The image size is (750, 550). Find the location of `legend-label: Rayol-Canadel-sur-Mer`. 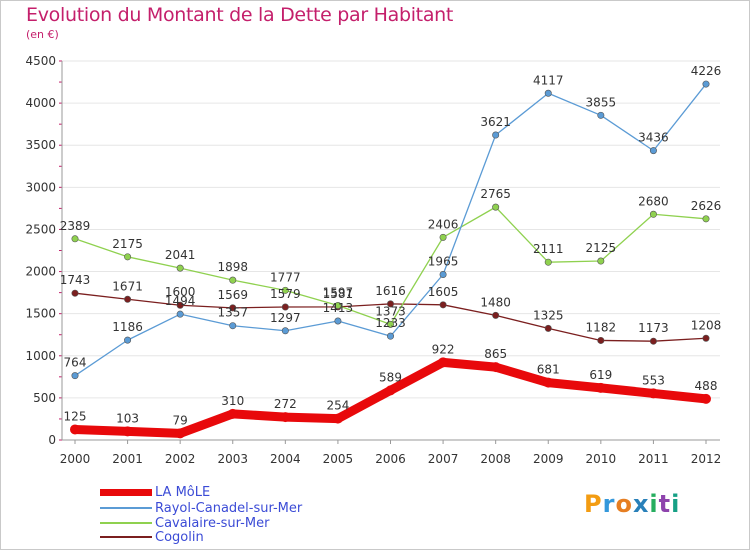

legend-label: Rayol-Canadel-sur-Mer is located at coordinates (229, 508).